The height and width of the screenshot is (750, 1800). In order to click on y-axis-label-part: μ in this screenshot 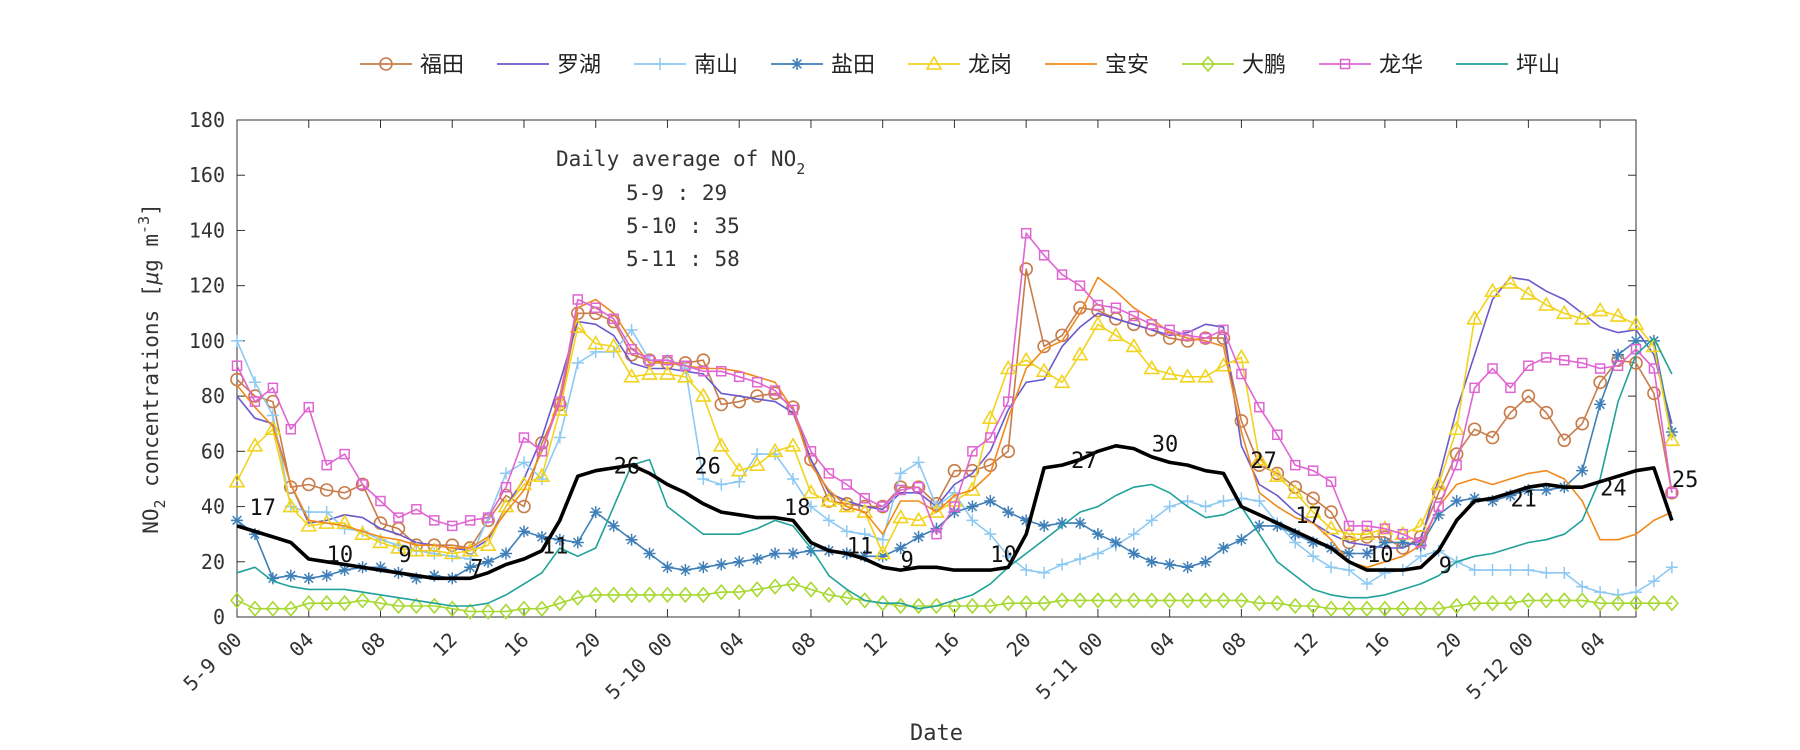, I will do `click(151, 279)`.